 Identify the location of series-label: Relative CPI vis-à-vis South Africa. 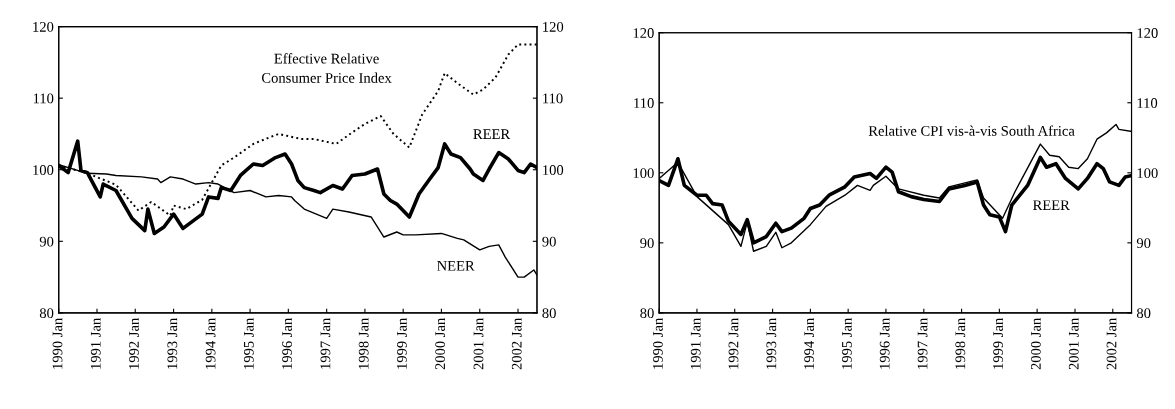
(971, 130).